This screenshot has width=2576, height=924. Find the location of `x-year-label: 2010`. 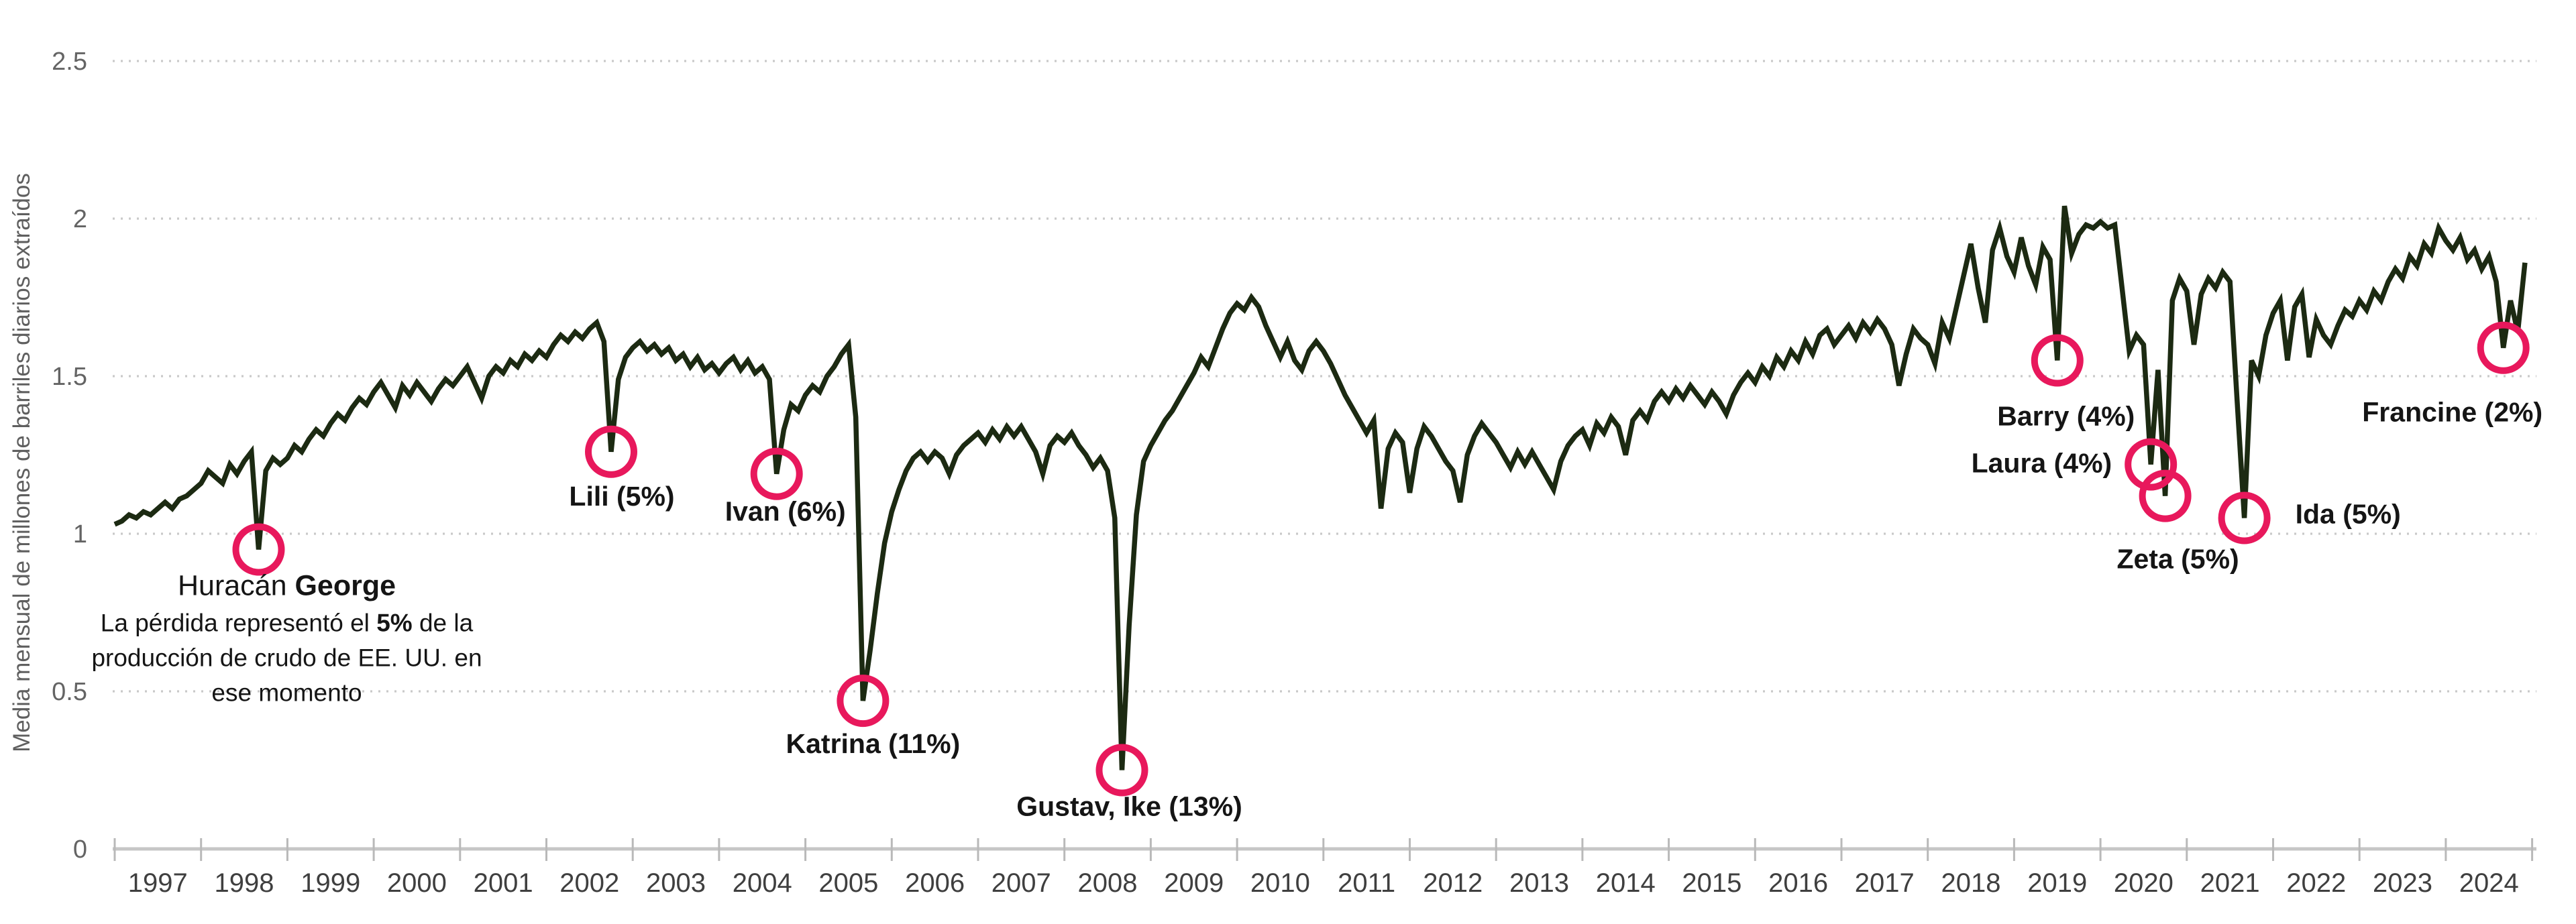

x-year-label: 2010 is located at coordinates (1280, 883).